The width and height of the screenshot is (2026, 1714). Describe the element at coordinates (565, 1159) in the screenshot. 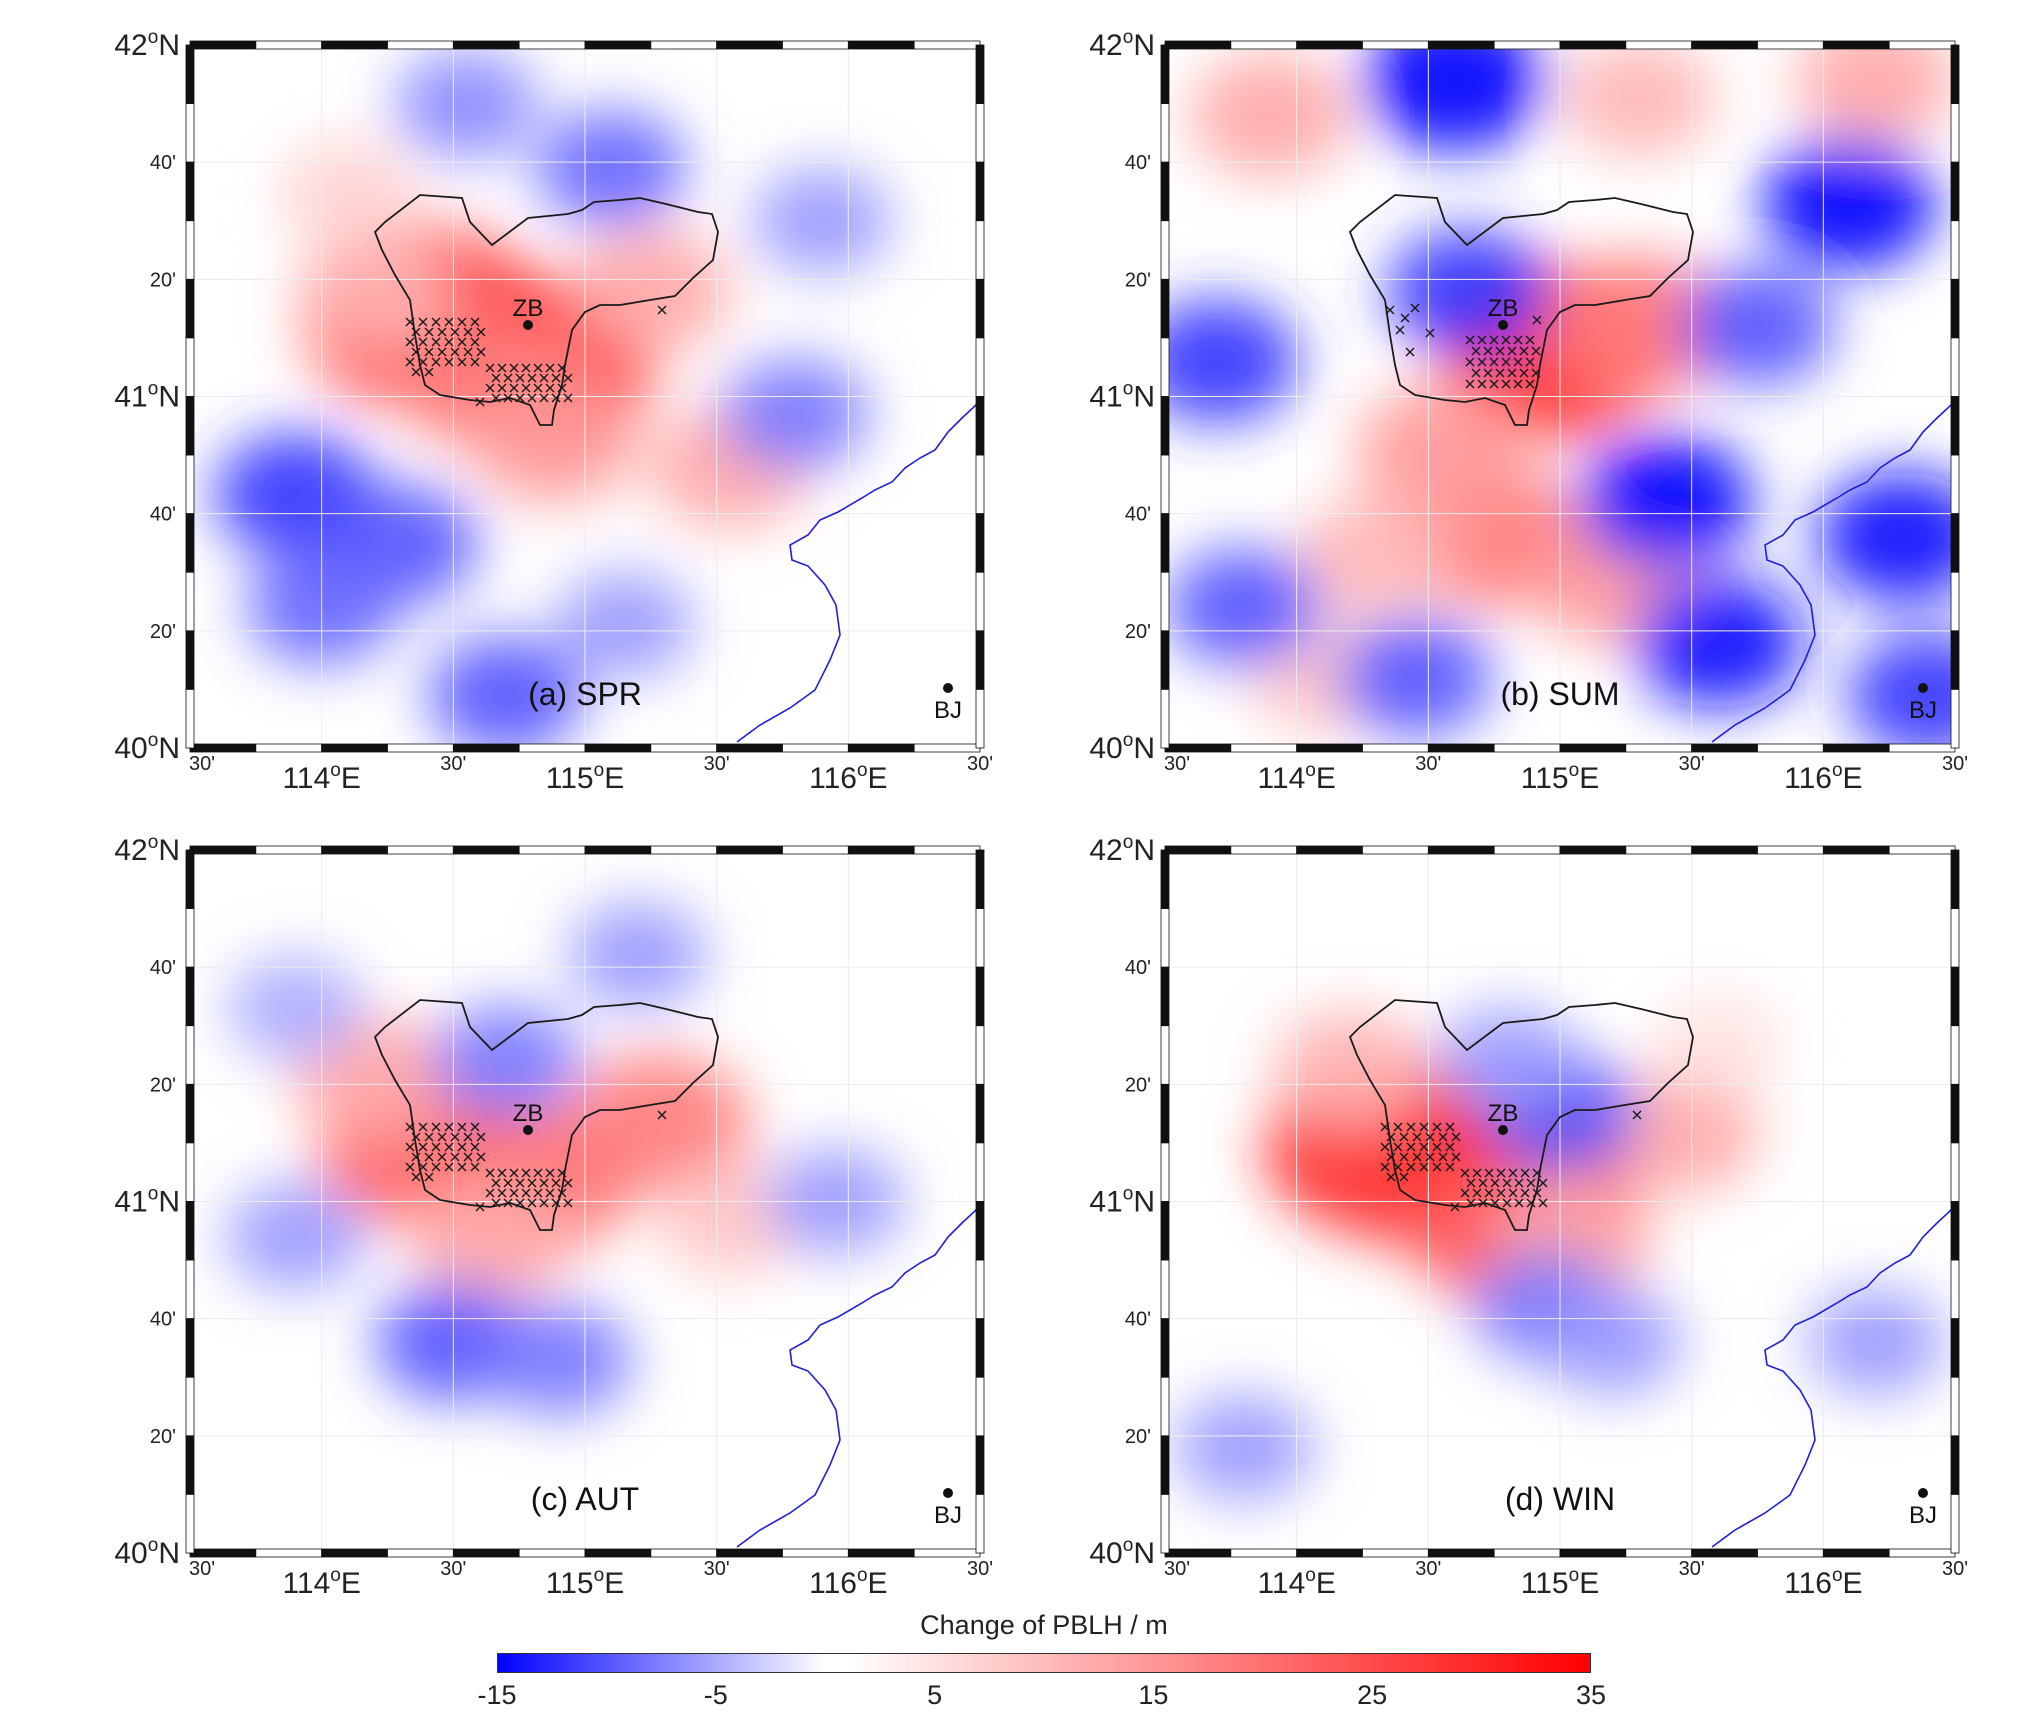

I see `pblh-anomaly-field` at that location.